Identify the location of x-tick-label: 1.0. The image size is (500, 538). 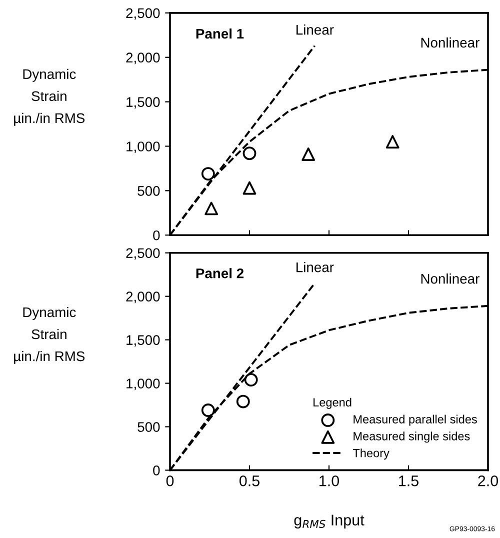
(330, 480).